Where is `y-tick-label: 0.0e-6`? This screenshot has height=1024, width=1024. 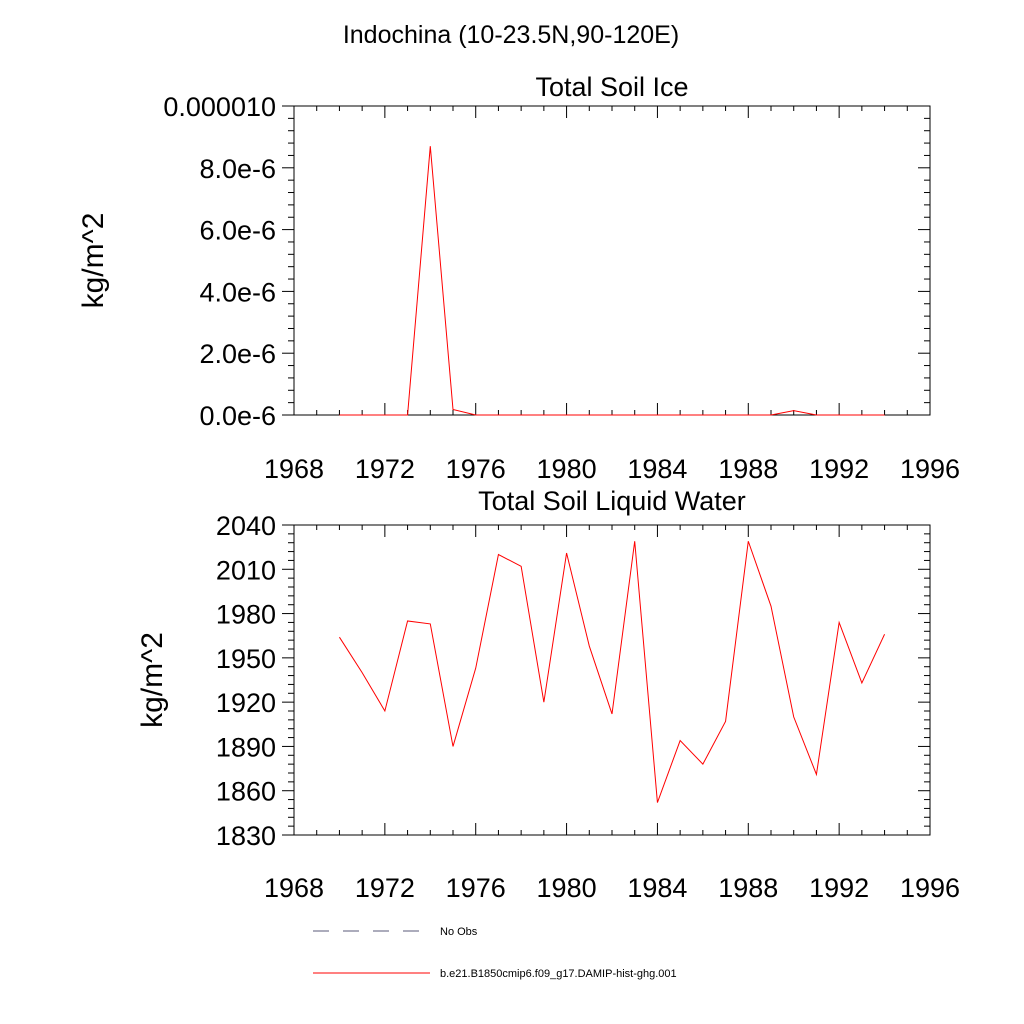
y-tick-label: 0.0e-6 is located at coordinates (237, 416).